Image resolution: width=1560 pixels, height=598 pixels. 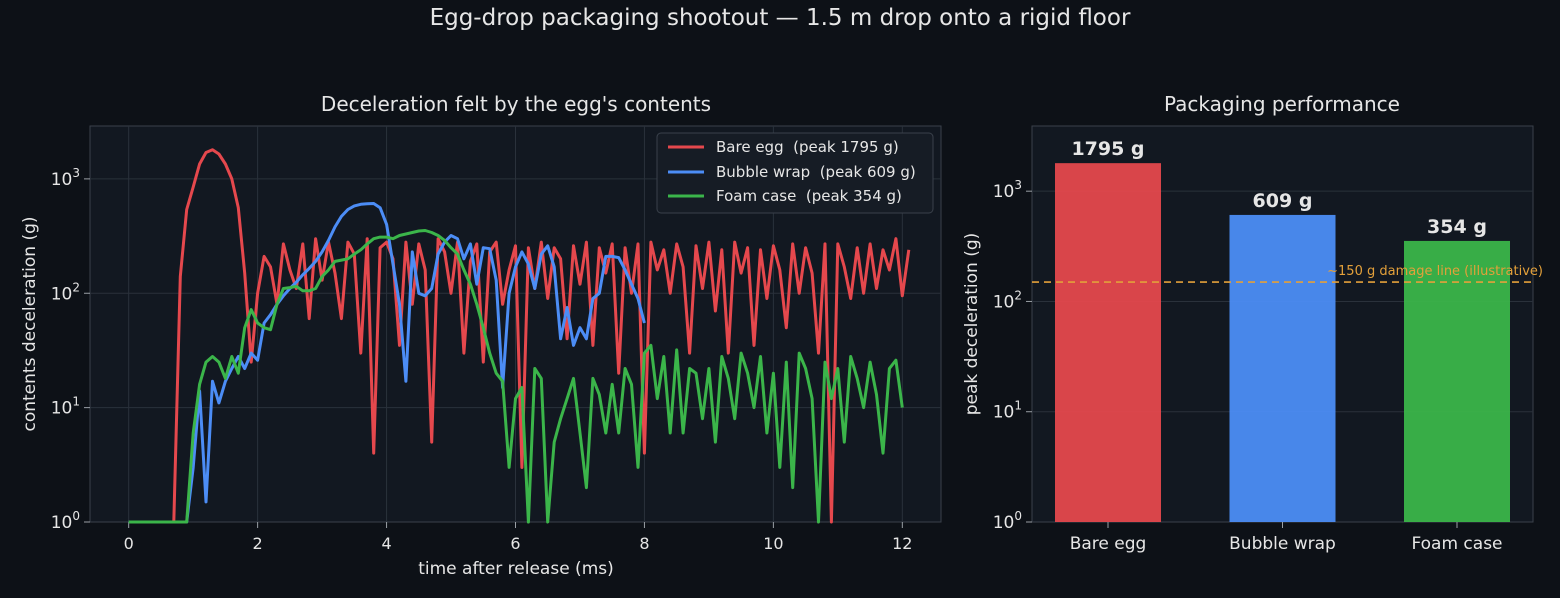 What do you see at coordinates (807, 147) in the screenshot?
I see `legend-label-bare: Bare egg (peak 1795 g)` at bounding box center [807, 147].